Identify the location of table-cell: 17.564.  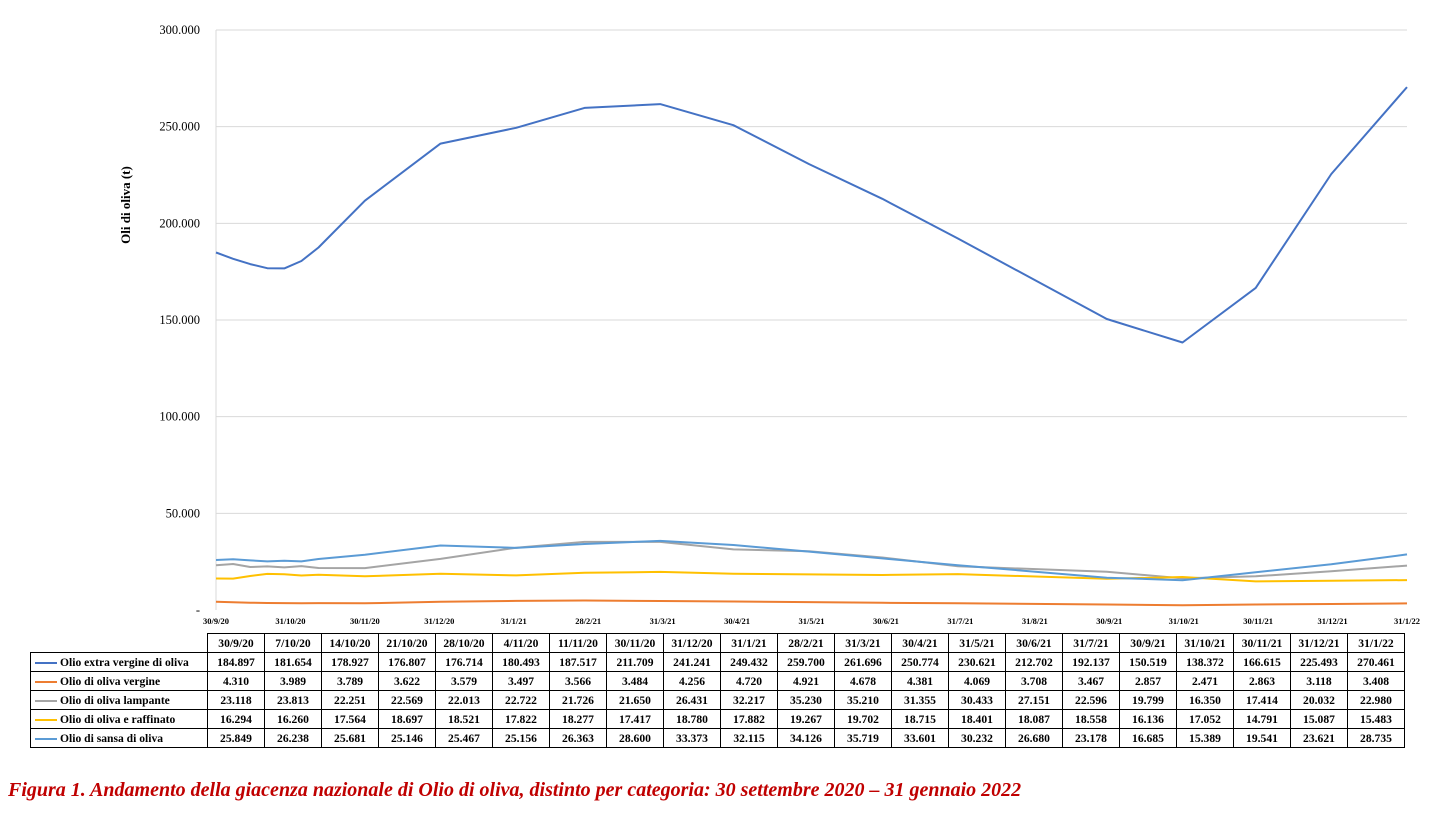
(350, 719).